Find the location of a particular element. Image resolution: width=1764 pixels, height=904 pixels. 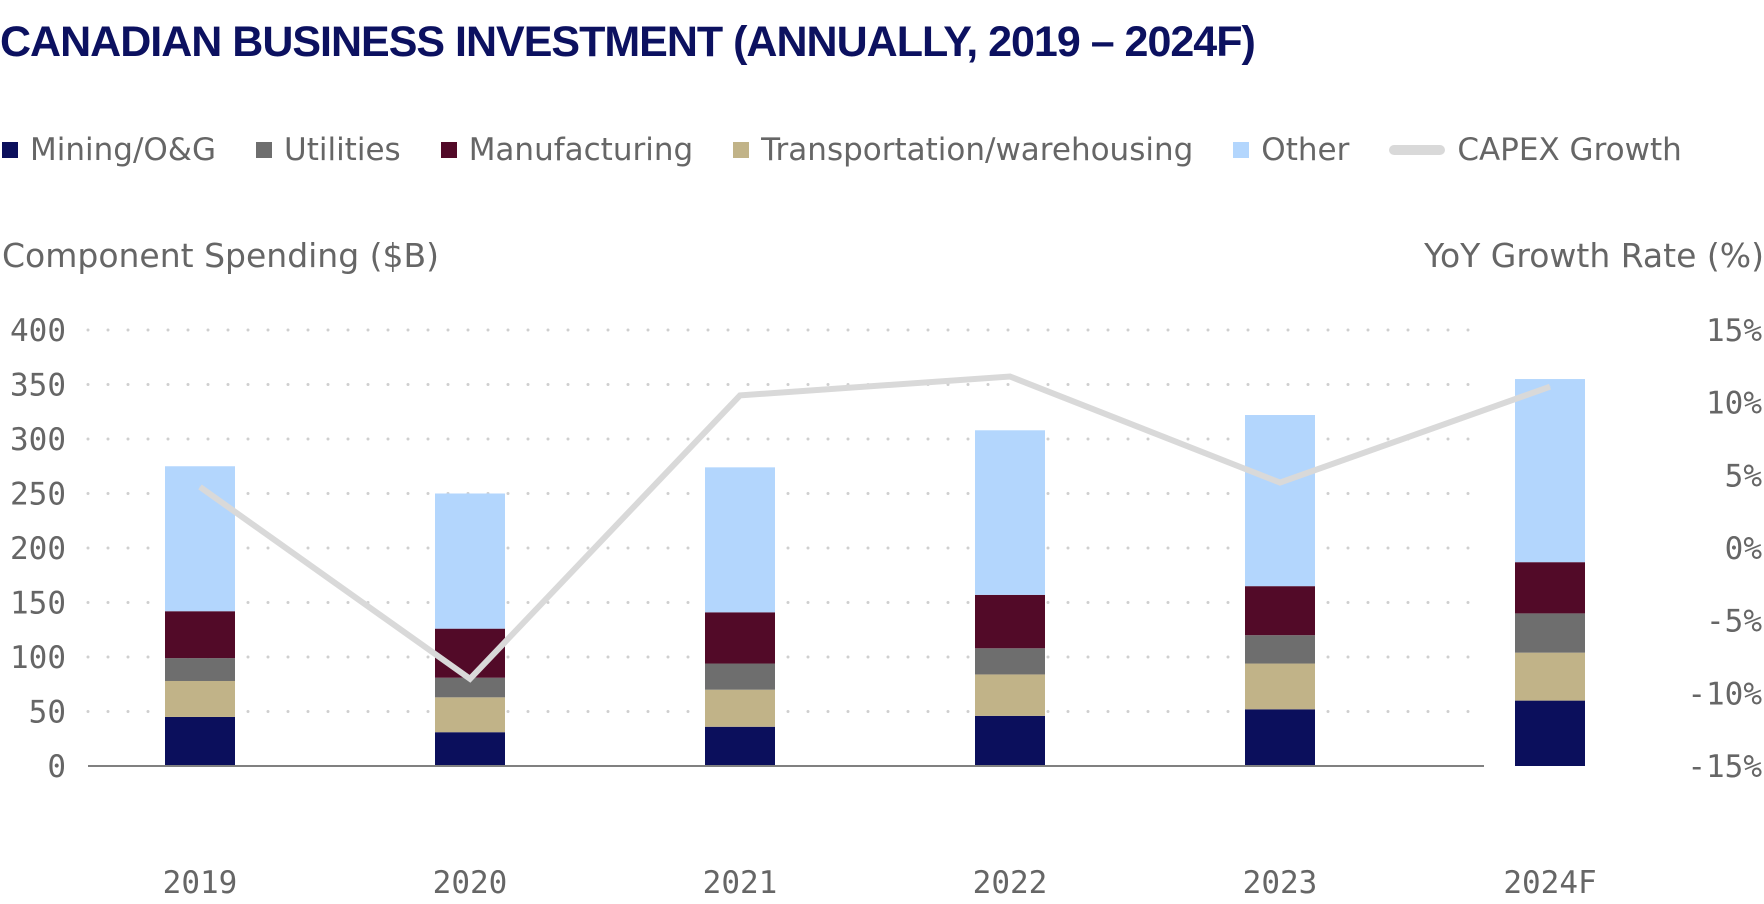

legend-swatch-utilities is located at coordinates (264, 150).